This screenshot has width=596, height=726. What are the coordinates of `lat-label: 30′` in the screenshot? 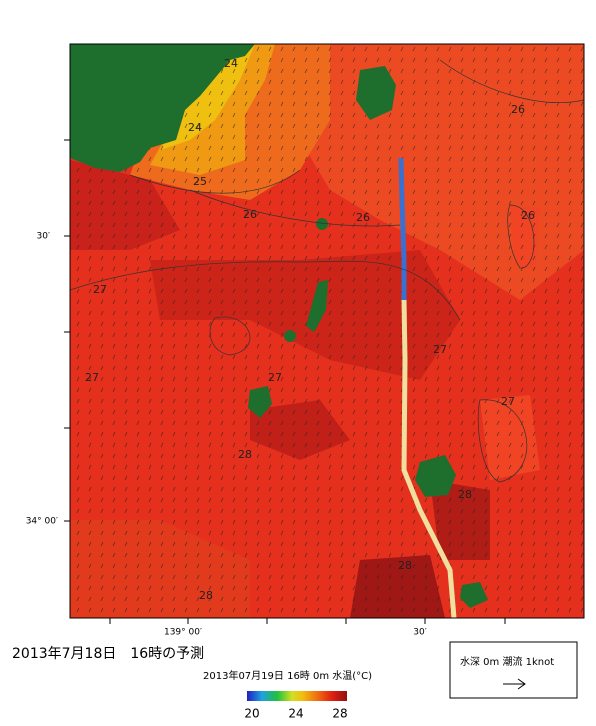 It's located at (44, 237).